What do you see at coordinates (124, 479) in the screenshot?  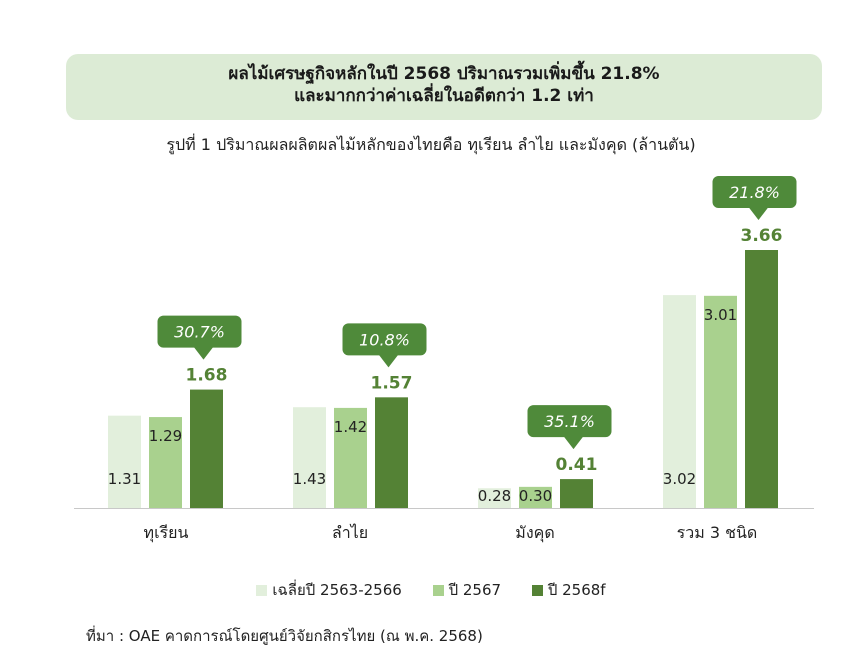 I see `bar-value-label: 1.31` at bounding box center [124, 479].